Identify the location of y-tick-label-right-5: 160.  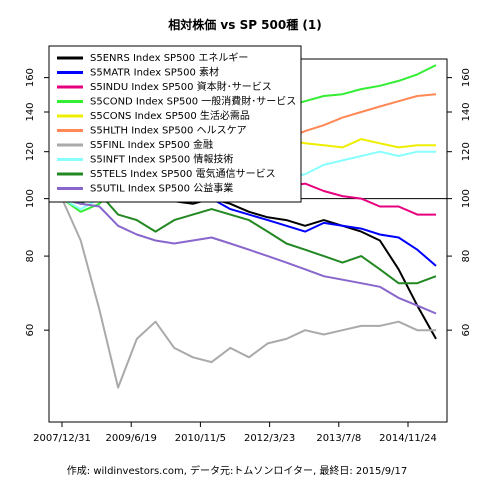
(466, 77).